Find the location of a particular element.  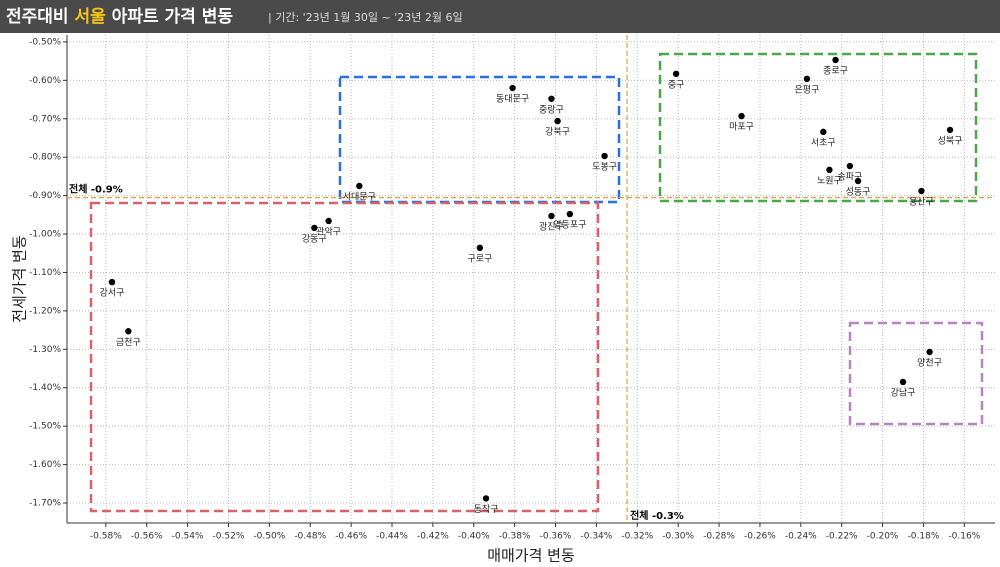

point-label: 강서구 is located at coordinates (112, 293).